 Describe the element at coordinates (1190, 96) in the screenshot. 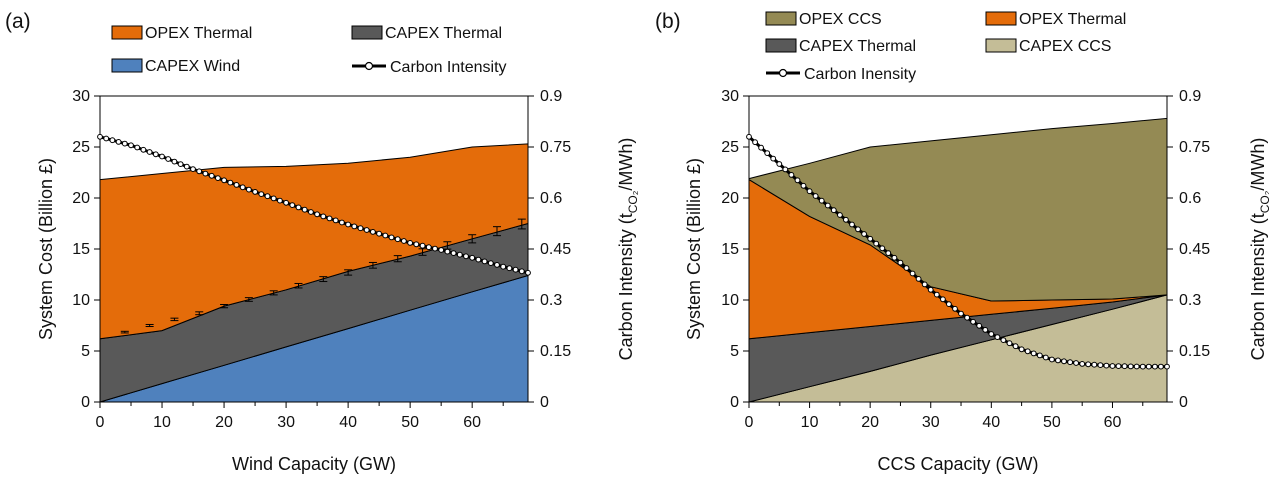

I see `y2-tick-label: 0.9` at that location.